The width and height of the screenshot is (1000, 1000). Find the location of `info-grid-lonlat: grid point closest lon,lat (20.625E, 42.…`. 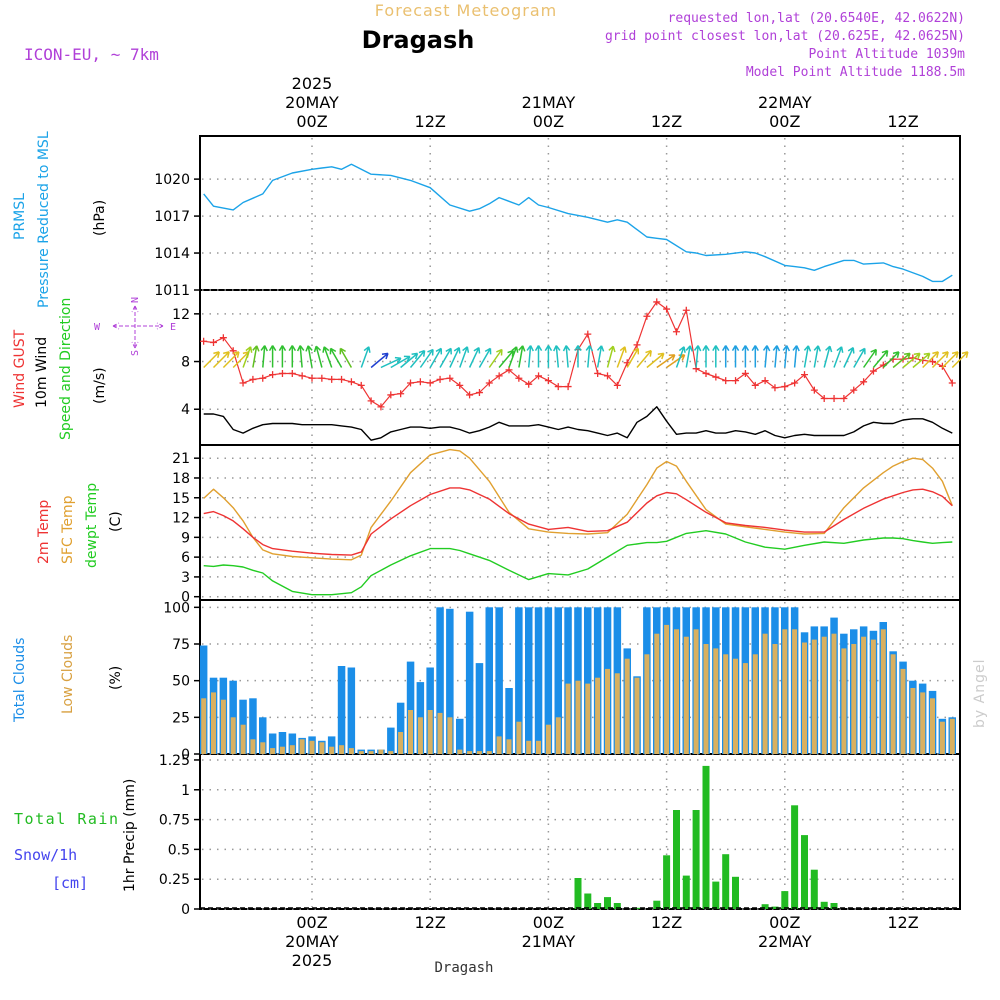

info-grid-lonlat: grid point closest lon,lat (20.625E, 42.… is located at coordinates (785, 36).